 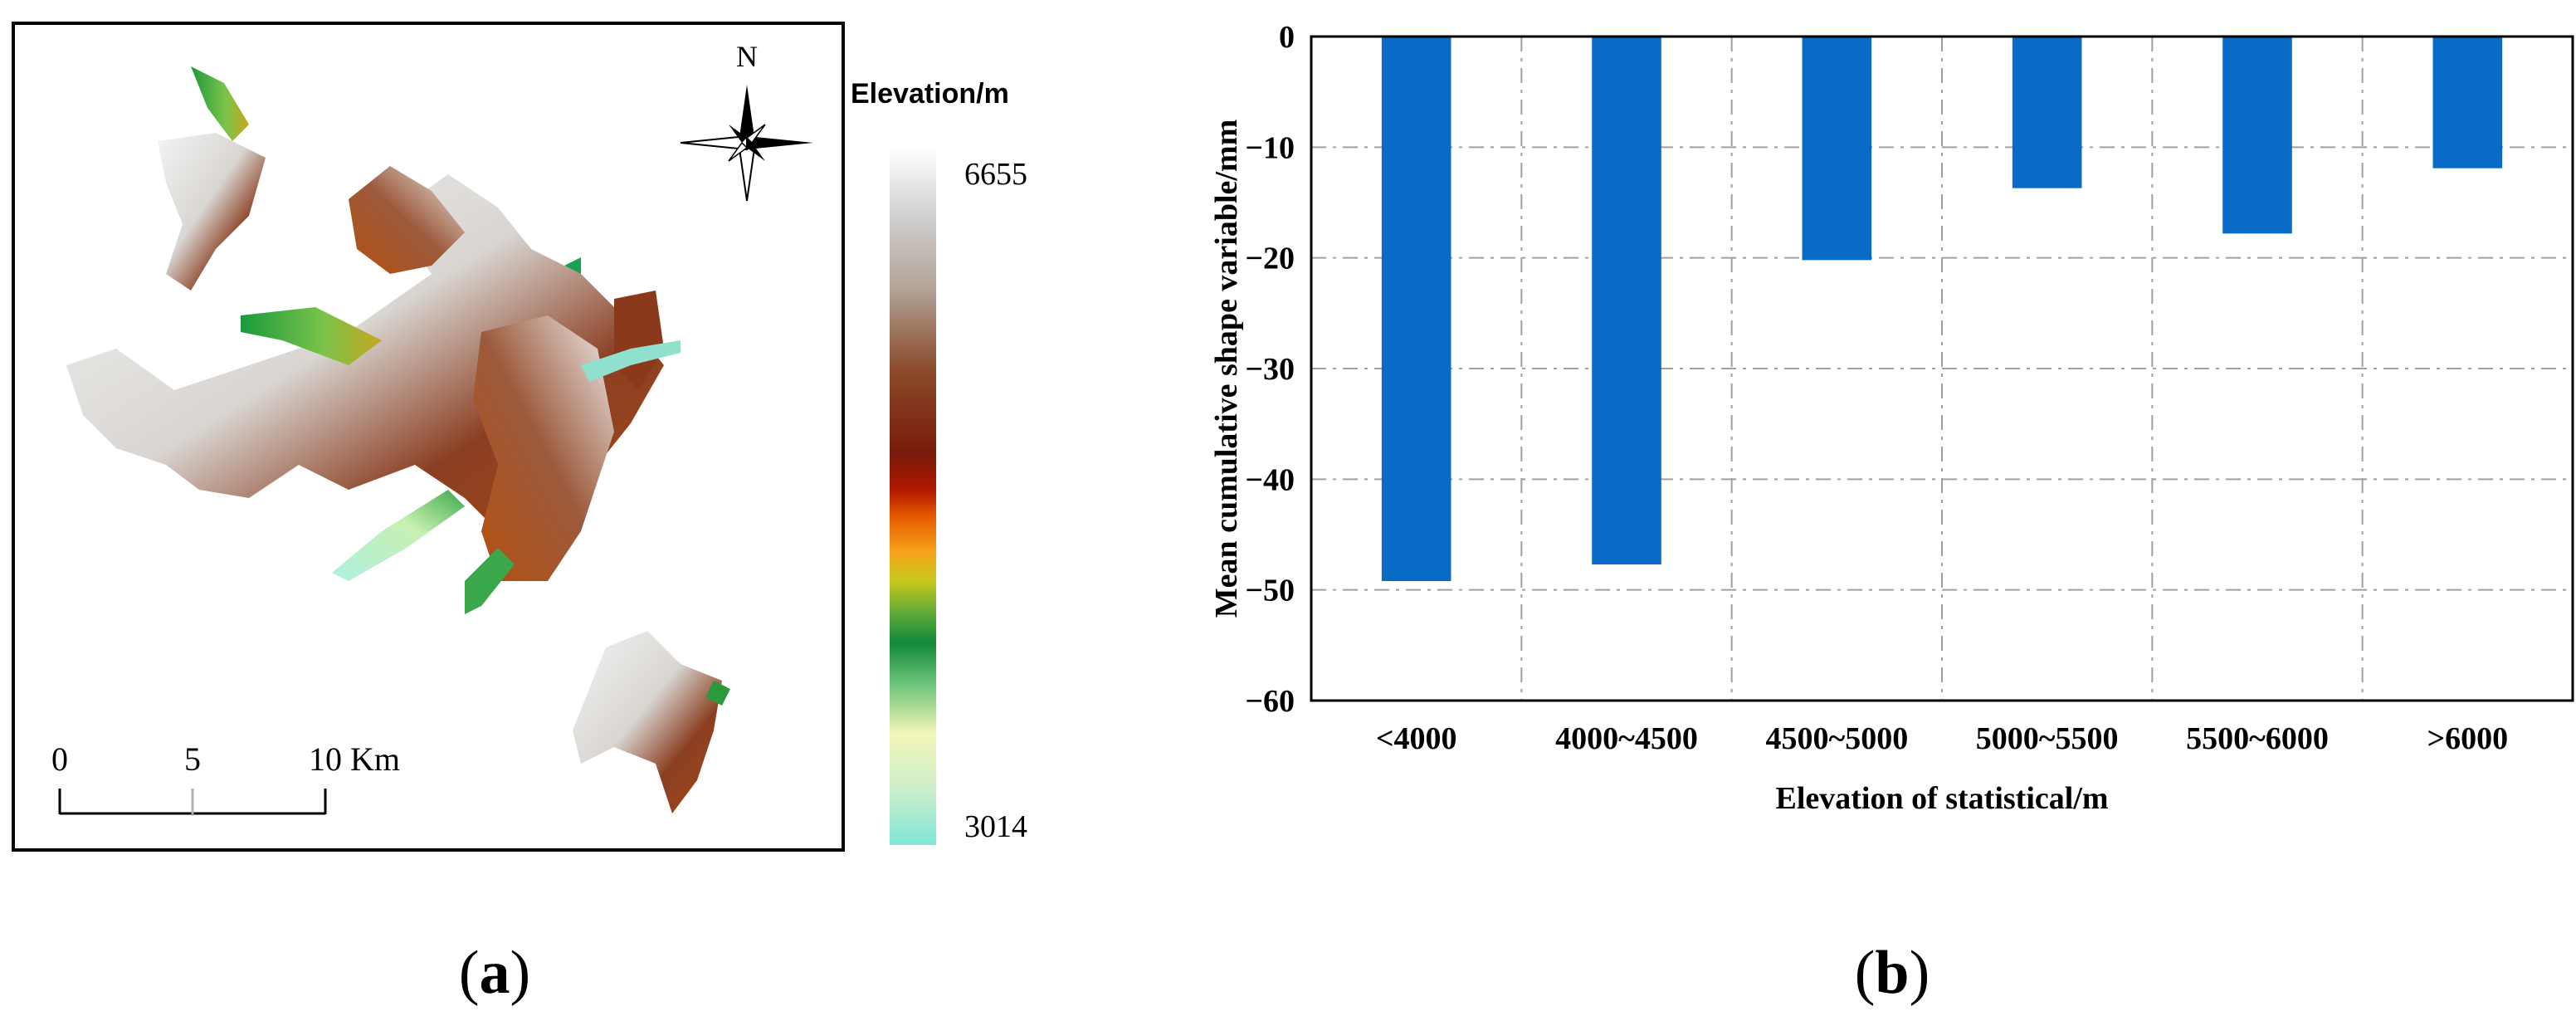 I want to click on x-tick-label: >6000, so click(x=2468, y=739).